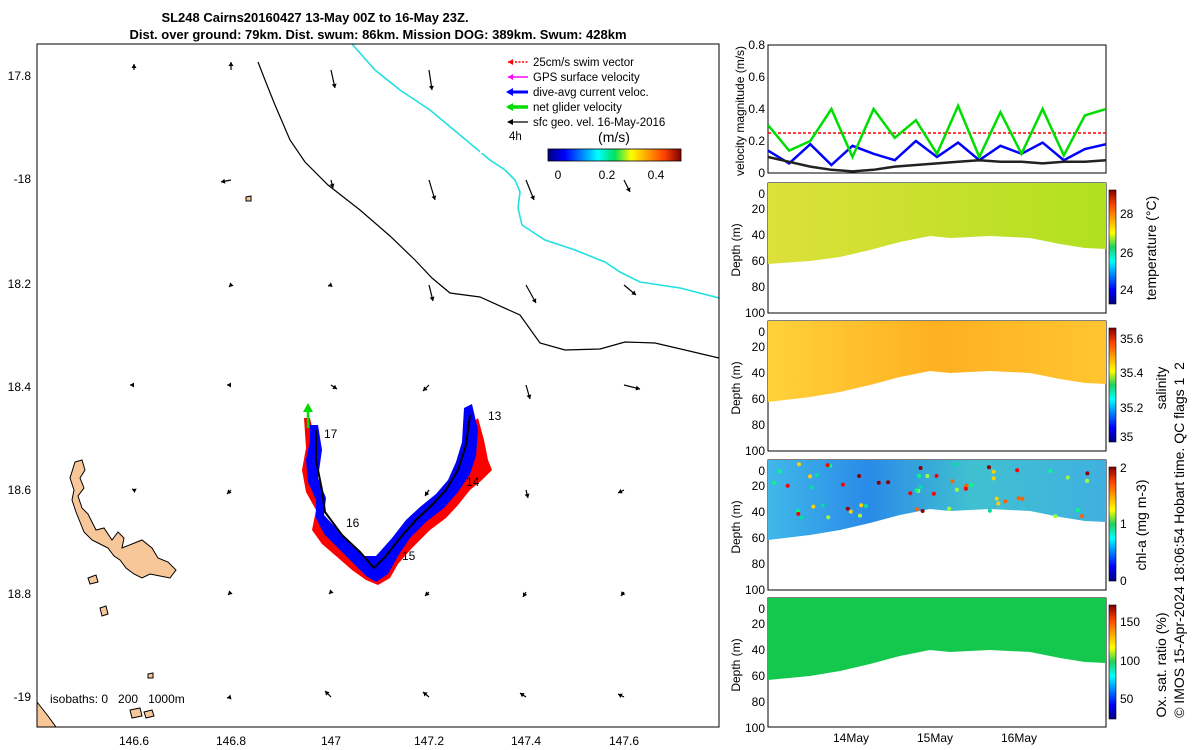  I want to click on salinity-colorbar, so click(1112, 385).